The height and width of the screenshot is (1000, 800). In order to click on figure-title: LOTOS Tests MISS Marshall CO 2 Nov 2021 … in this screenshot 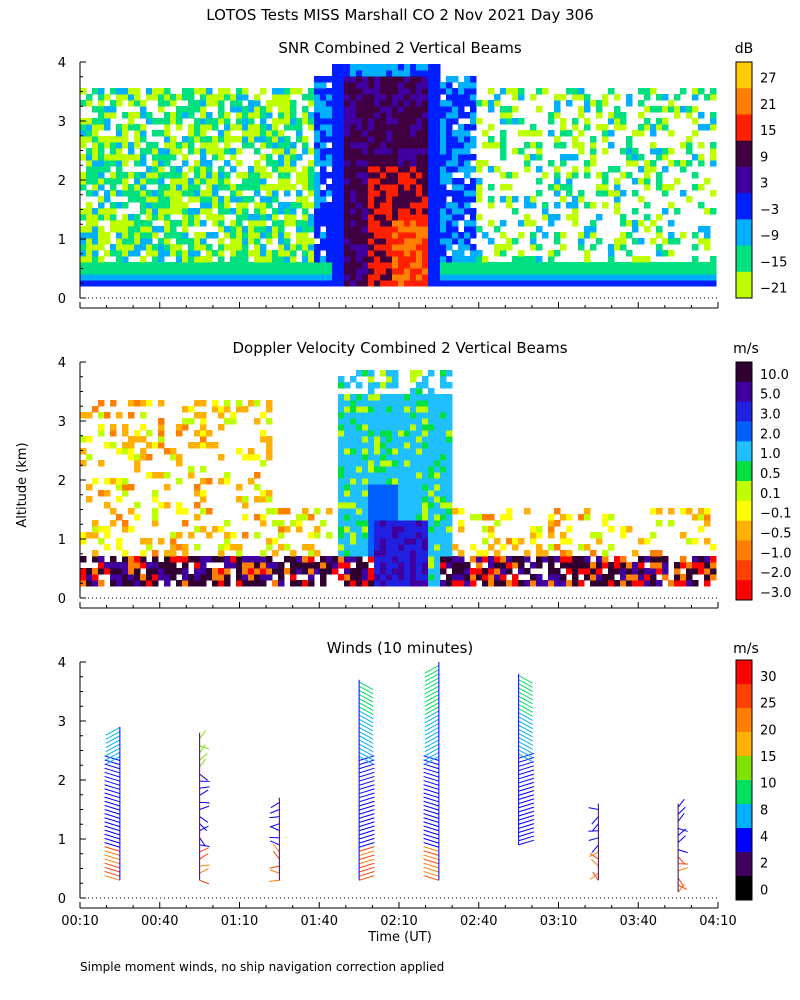, I will do `click(399, 15)`.